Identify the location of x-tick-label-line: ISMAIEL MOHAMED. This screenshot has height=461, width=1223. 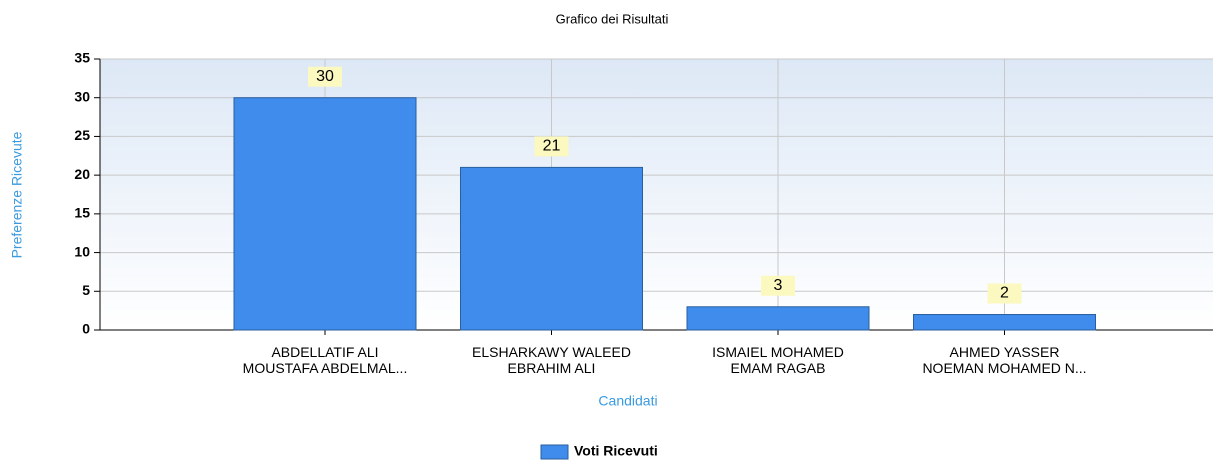
(778, 352).